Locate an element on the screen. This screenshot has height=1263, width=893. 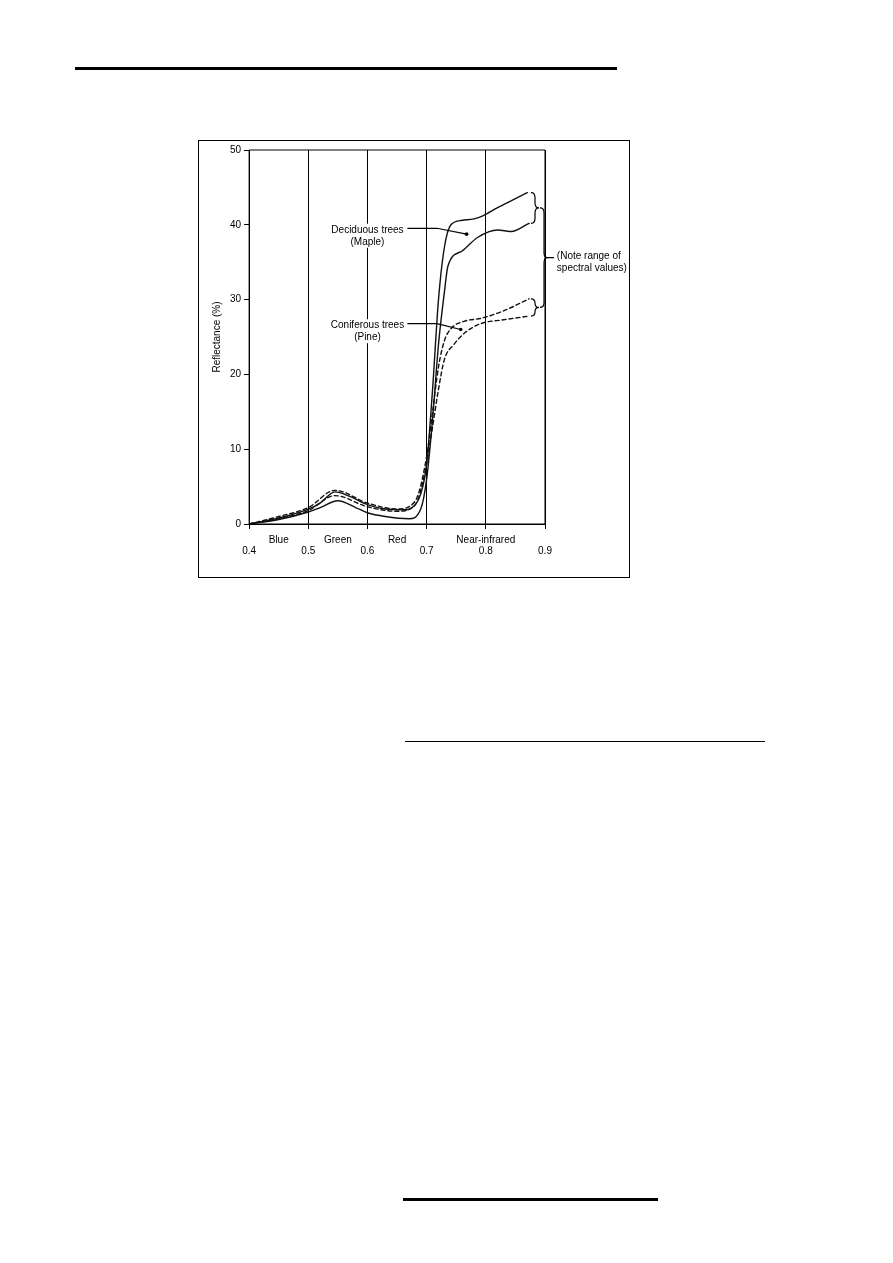
y-tick-label: 10 is located at coordinates (236, 448).